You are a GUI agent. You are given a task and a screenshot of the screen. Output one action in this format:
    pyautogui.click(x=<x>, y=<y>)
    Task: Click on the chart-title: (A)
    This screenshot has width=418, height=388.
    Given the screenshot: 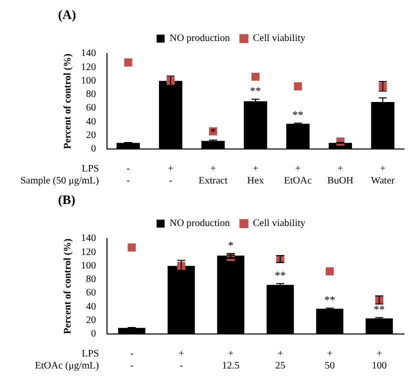 What is the action you would take?
    pyautogui.click(x=67, y=14)
    